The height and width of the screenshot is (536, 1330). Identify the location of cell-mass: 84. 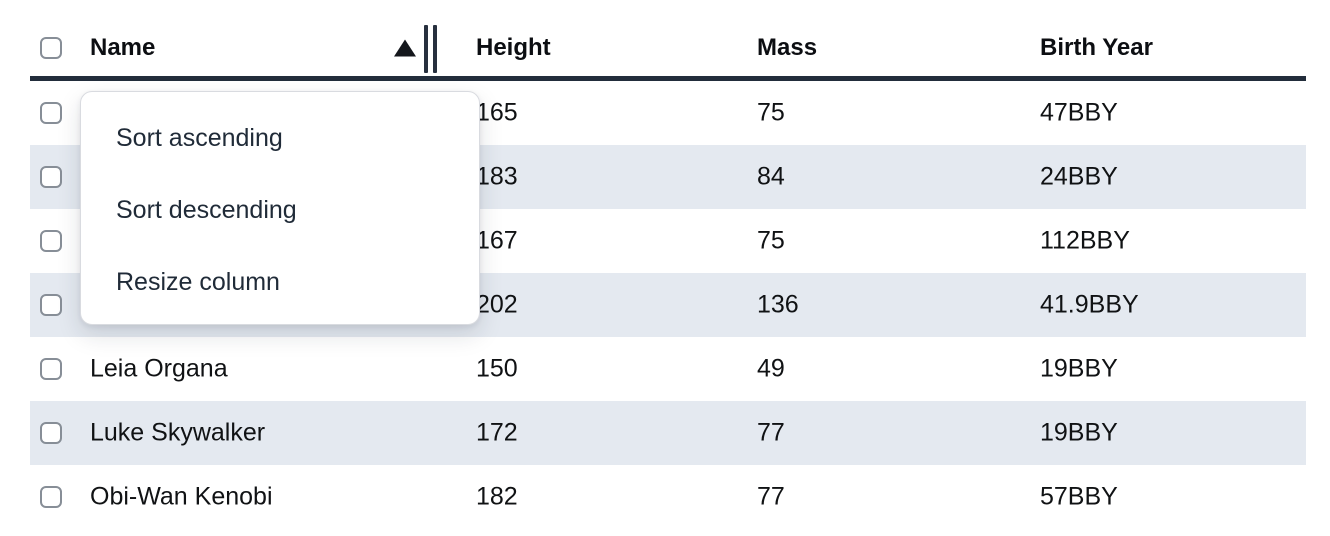
(771, 176).